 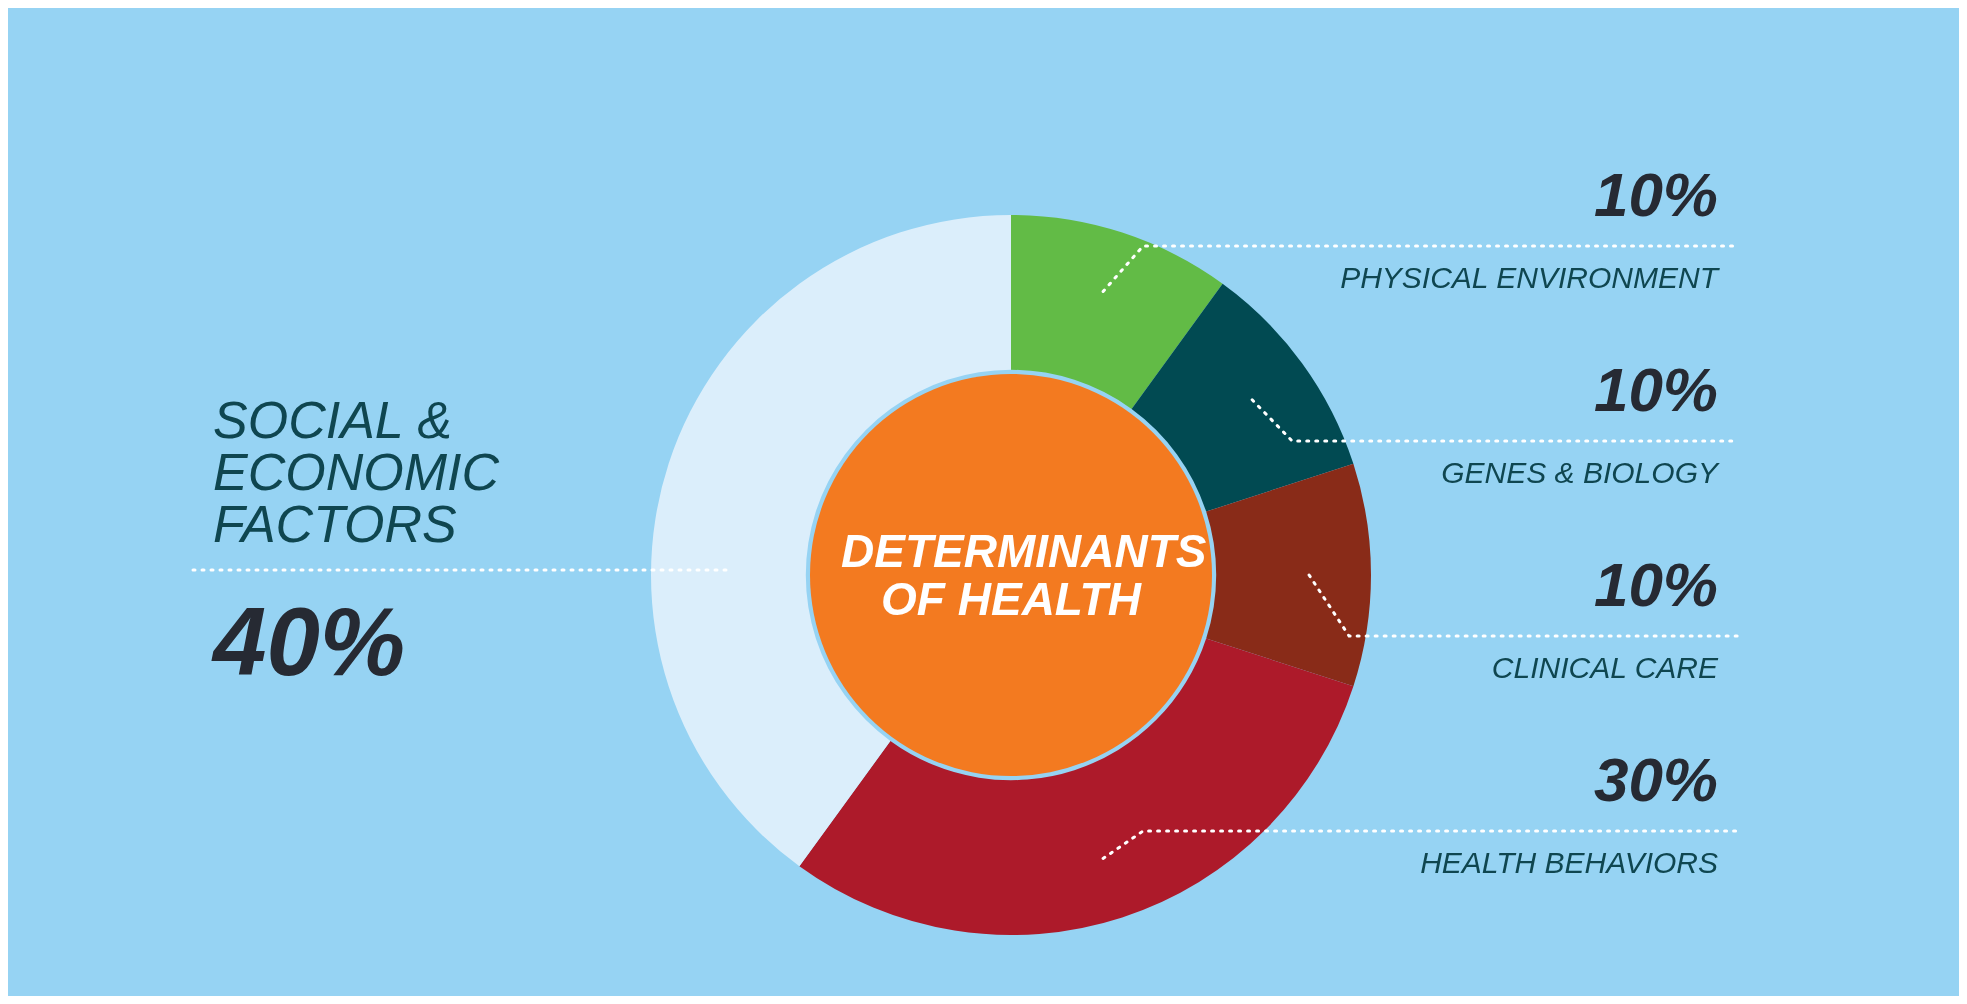 What do you see at coordinates (308, 641) in the screenshot?
I see `data-label: 40%` at bounding box center [308, 641].